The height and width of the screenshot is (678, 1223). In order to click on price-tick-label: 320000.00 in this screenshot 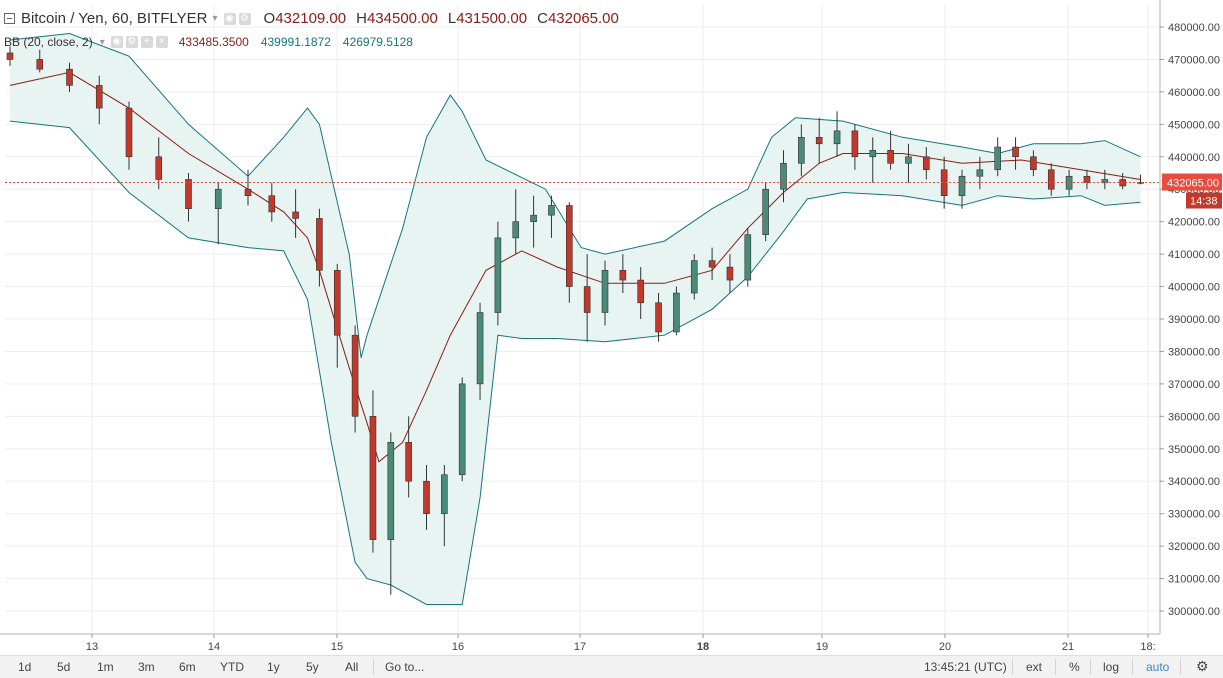, I will do `click(1194, 547)`.